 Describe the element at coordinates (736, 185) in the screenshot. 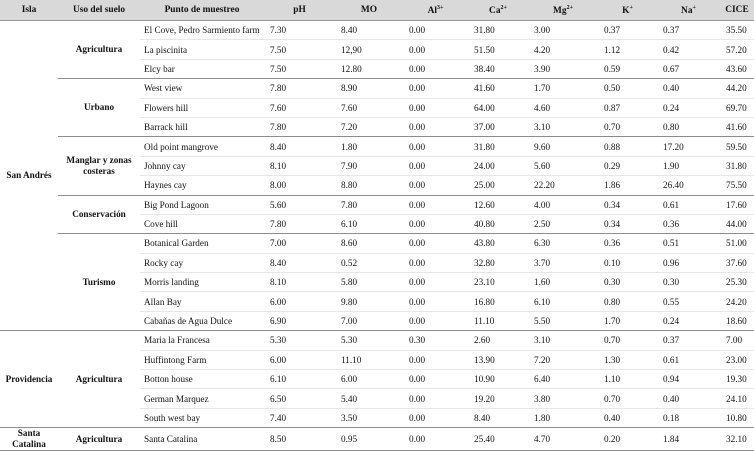

I see `cice-value: 75.50` at that location.